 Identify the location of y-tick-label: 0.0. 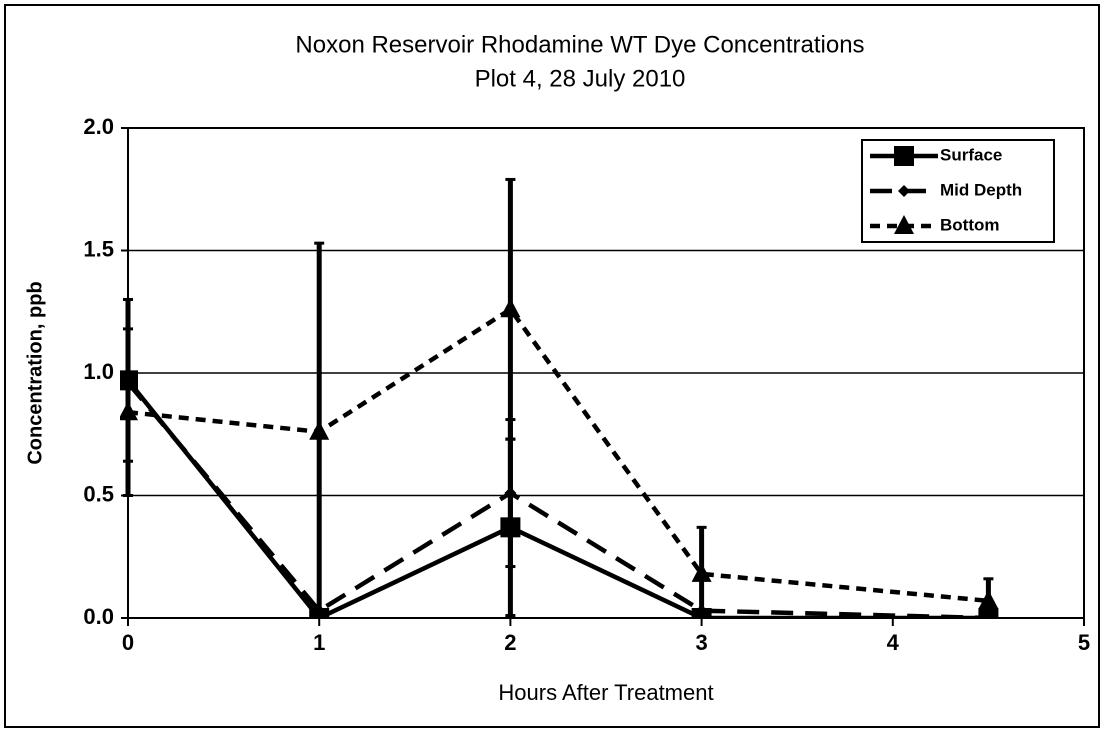
(98, 616).